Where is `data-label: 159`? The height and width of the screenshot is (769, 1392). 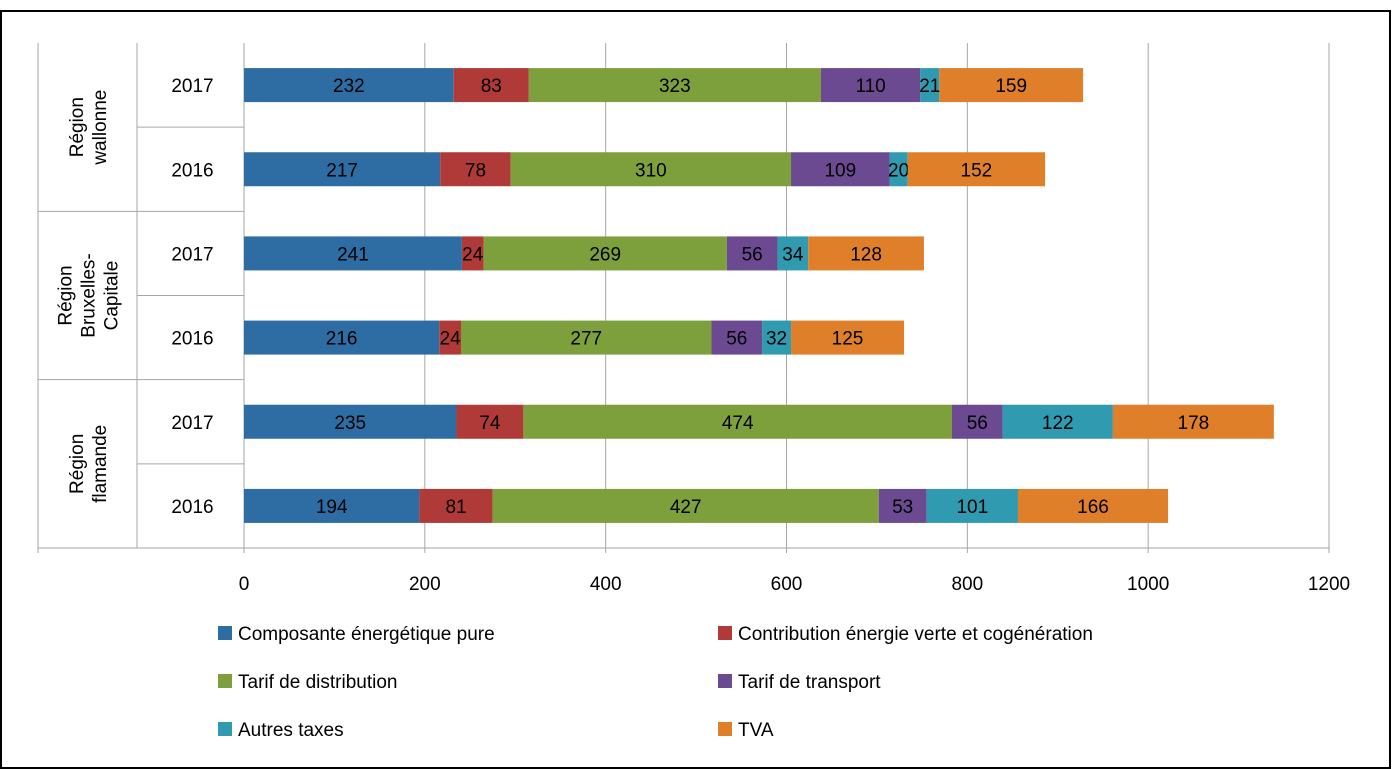
data-label: 159 is located at coordinates (1011, 86).